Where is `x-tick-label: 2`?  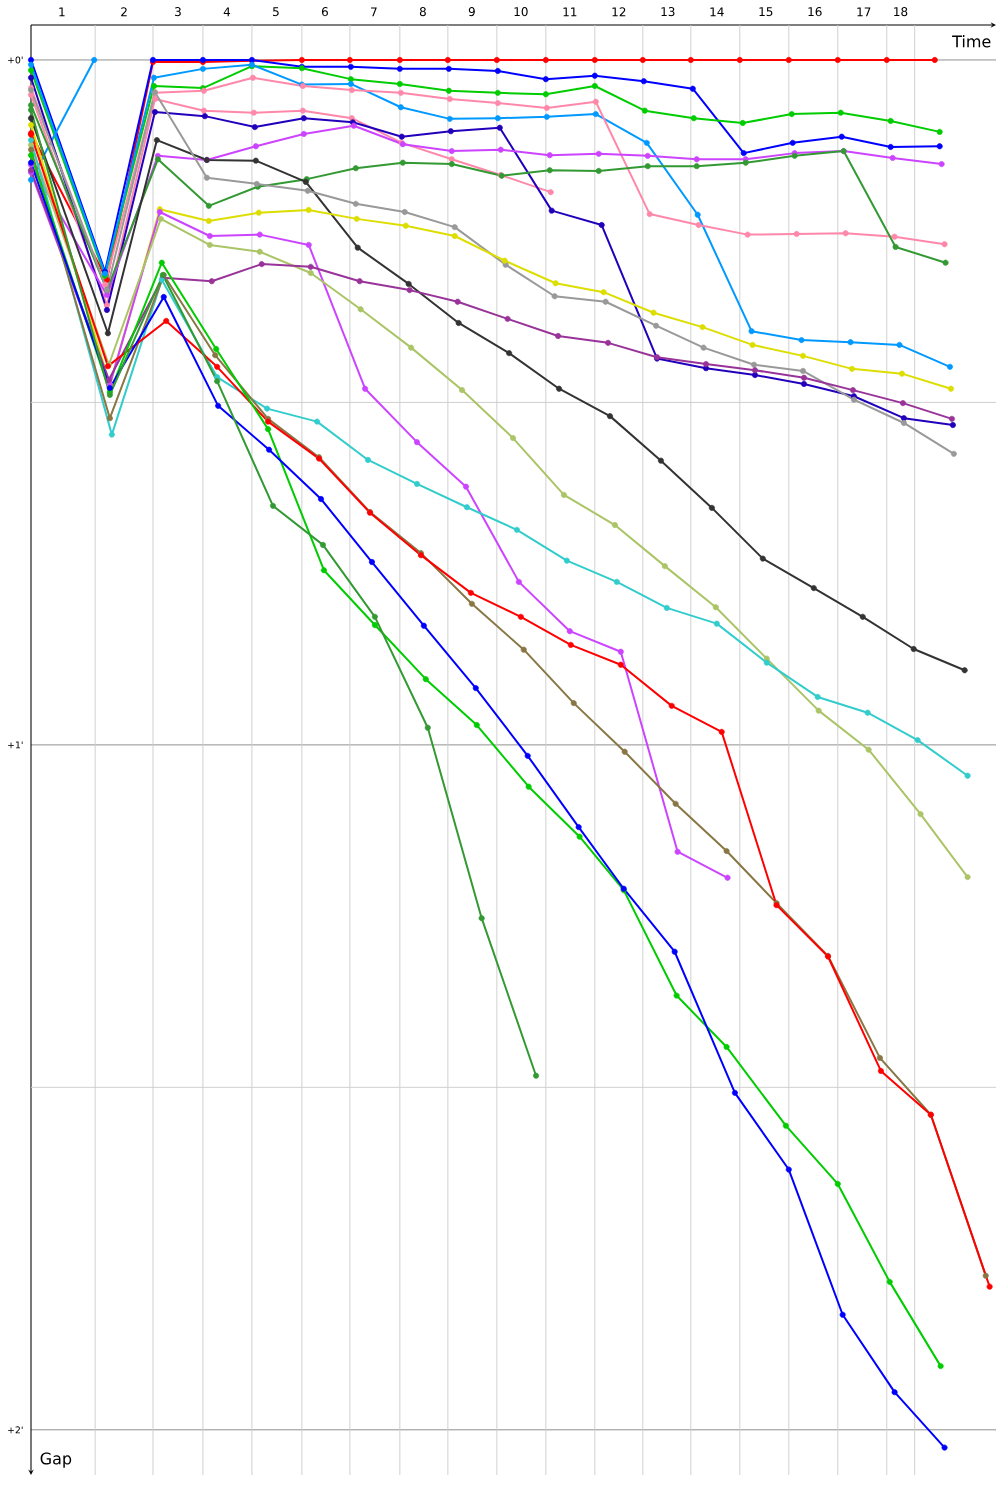 x-tick-label: 2 is located at coordinates (124, 12).